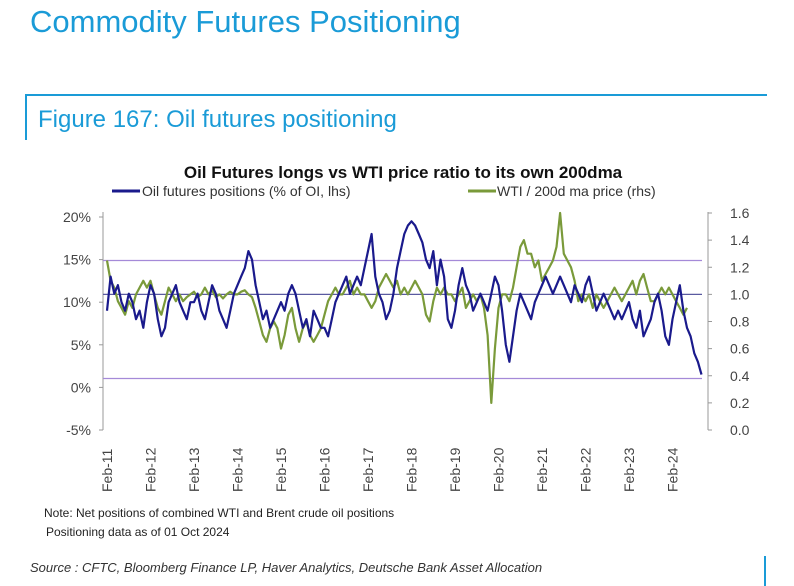 Image resolution: width=794 pixels, height=586 pixels. Describe the element at coordinates (455, 469) in the screenshot. I see `x-tick-label: Feb-19` at that location.